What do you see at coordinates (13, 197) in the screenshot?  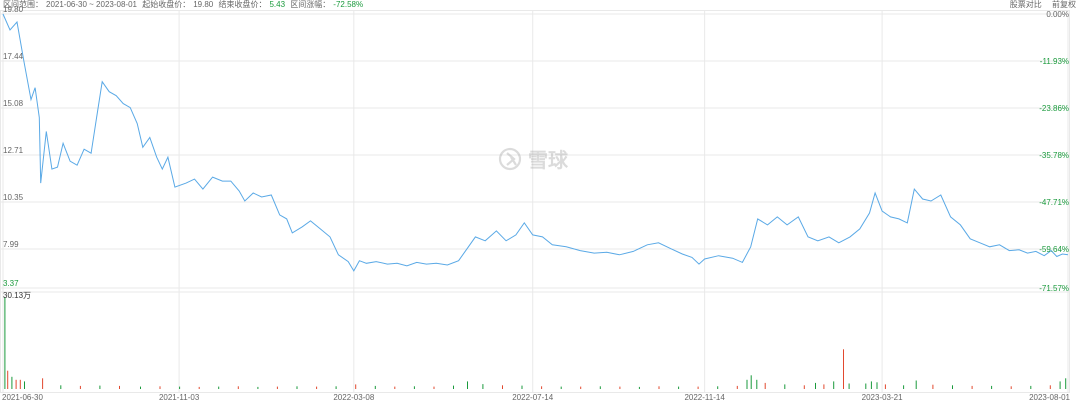 I see `y-tick-left: 10.35` at bounding box center [13, 197].